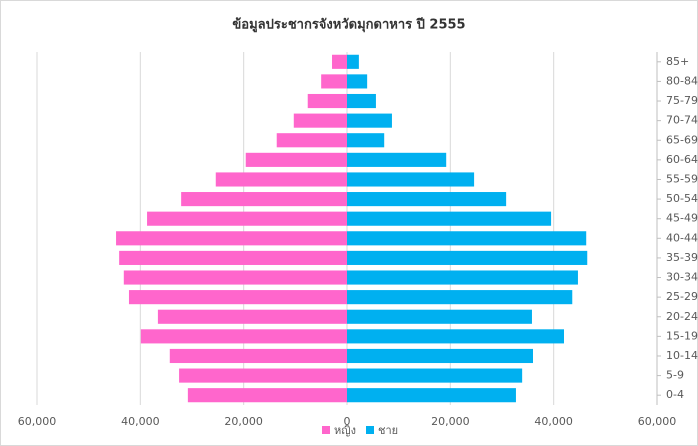  Describe the element at coordinates (682, 100) in the screenshot. I see `y-tick-label: 75-79` at that location.